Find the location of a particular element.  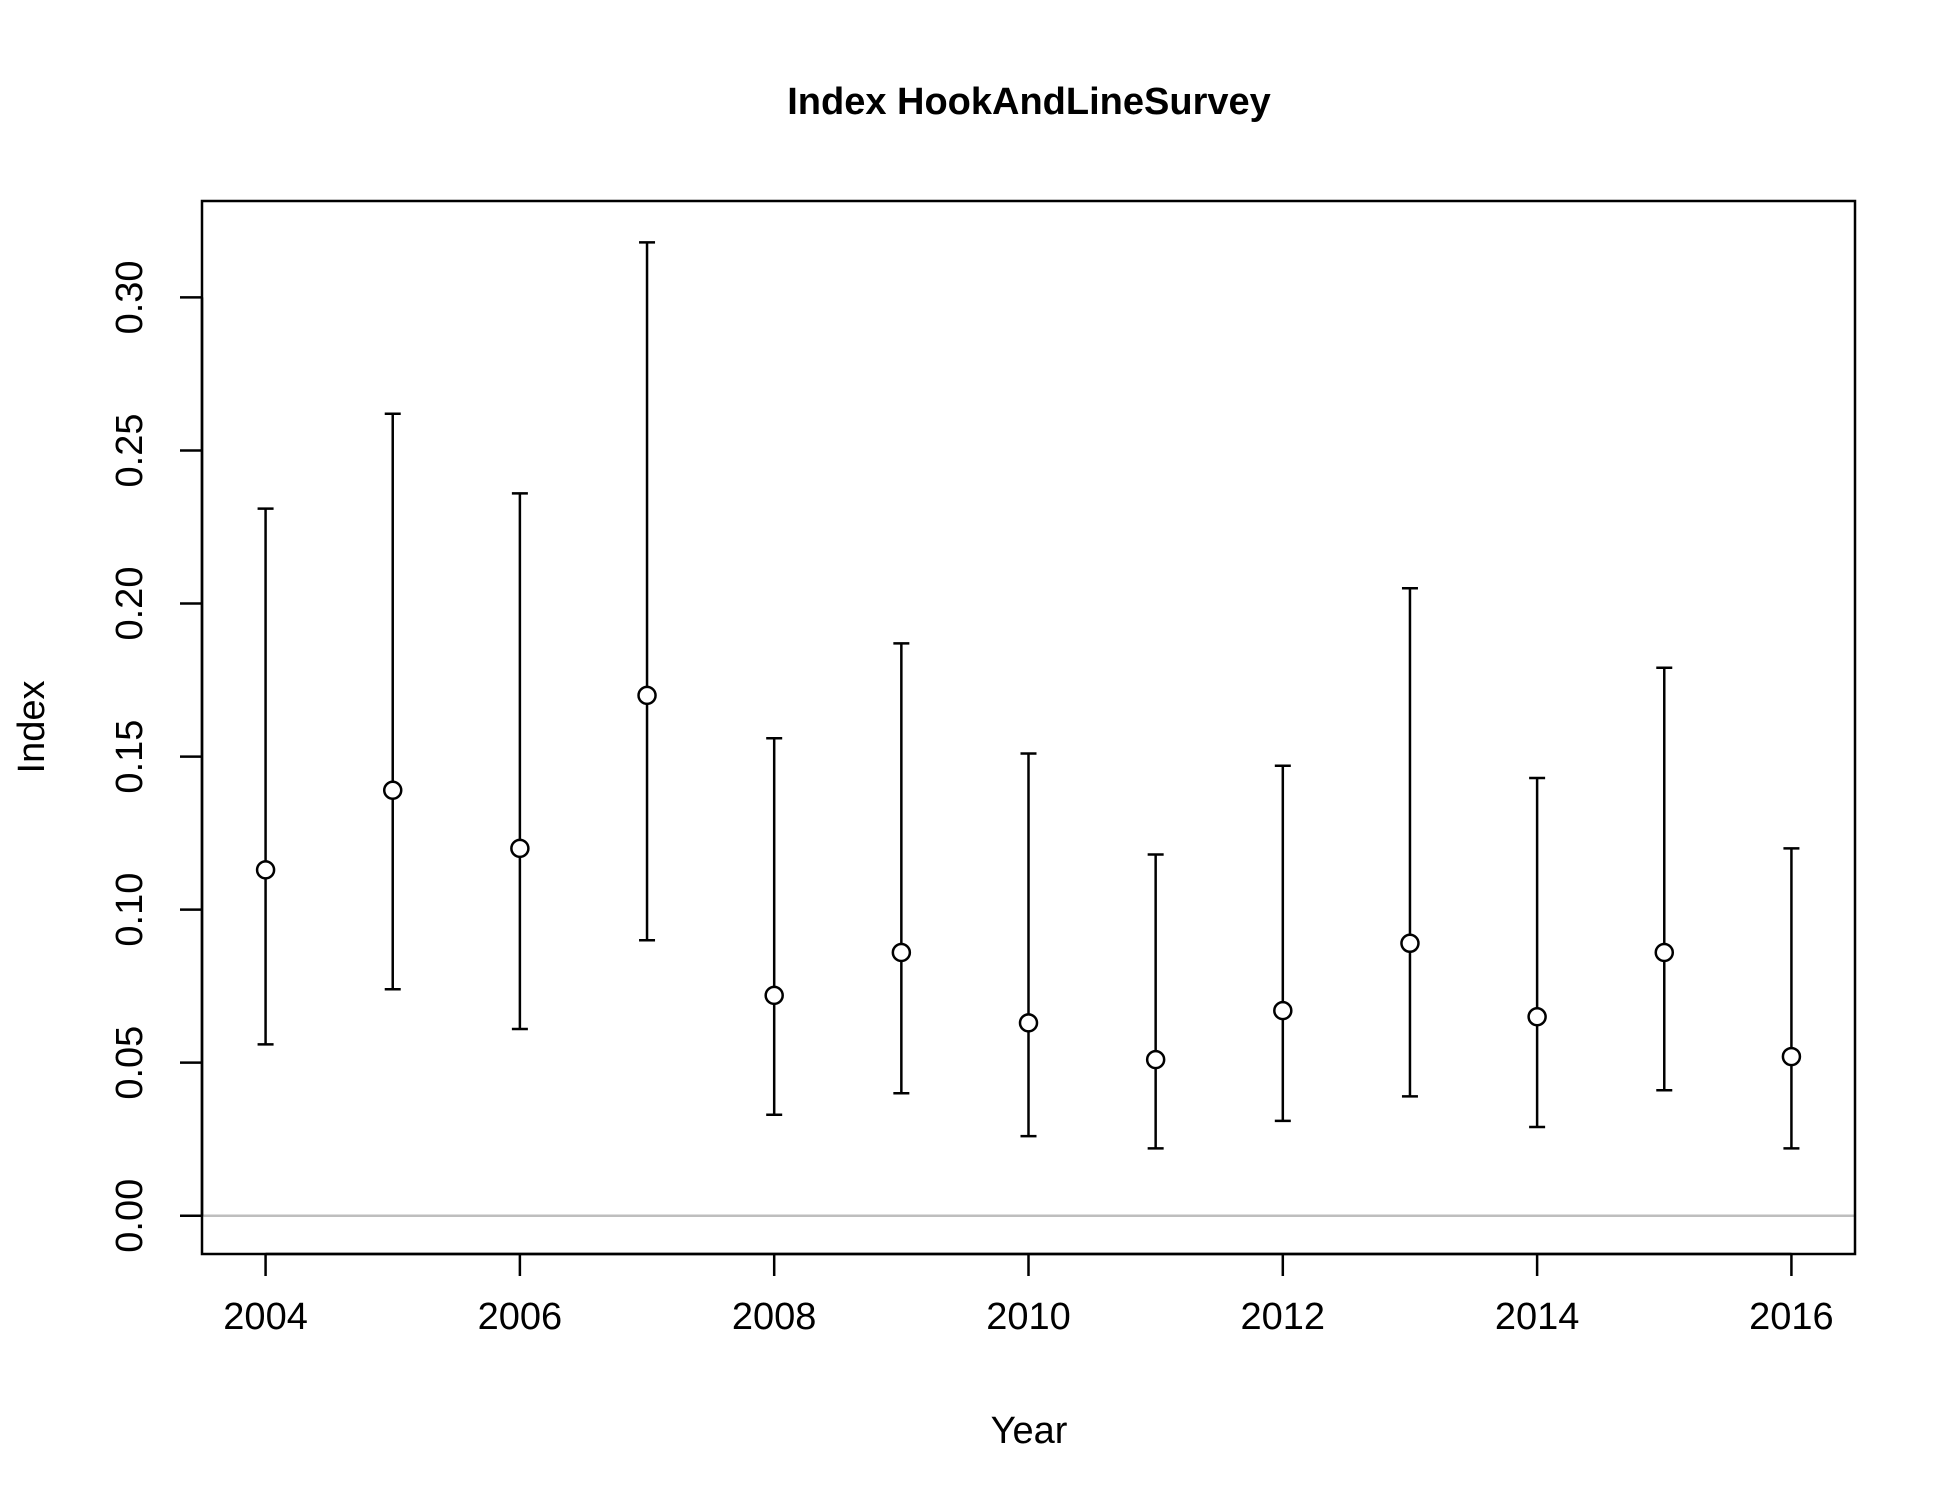

y-axis: 0.00 0.05 0.10 0.15 0.20 0.25 0.30 is located at coordinates (156, 756).